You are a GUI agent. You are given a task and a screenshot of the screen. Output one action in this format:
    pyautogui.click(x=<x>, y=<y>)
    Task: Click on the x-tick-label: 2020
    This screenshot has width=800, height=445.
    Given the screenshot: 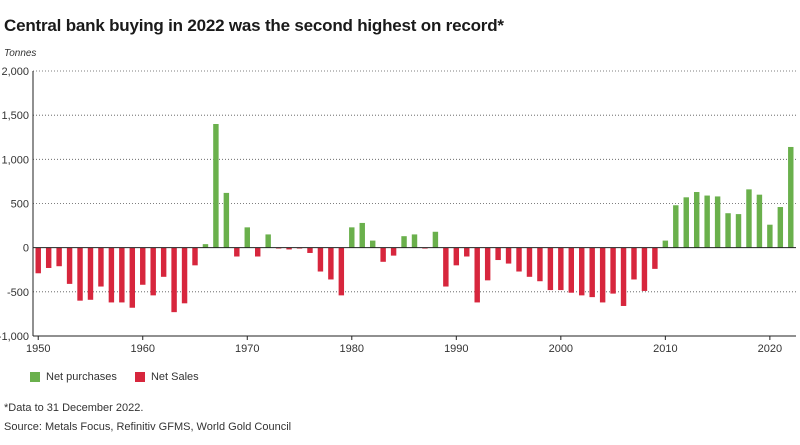 What is the action you would take?
    pyautogui.click(x=770, y=349)
    